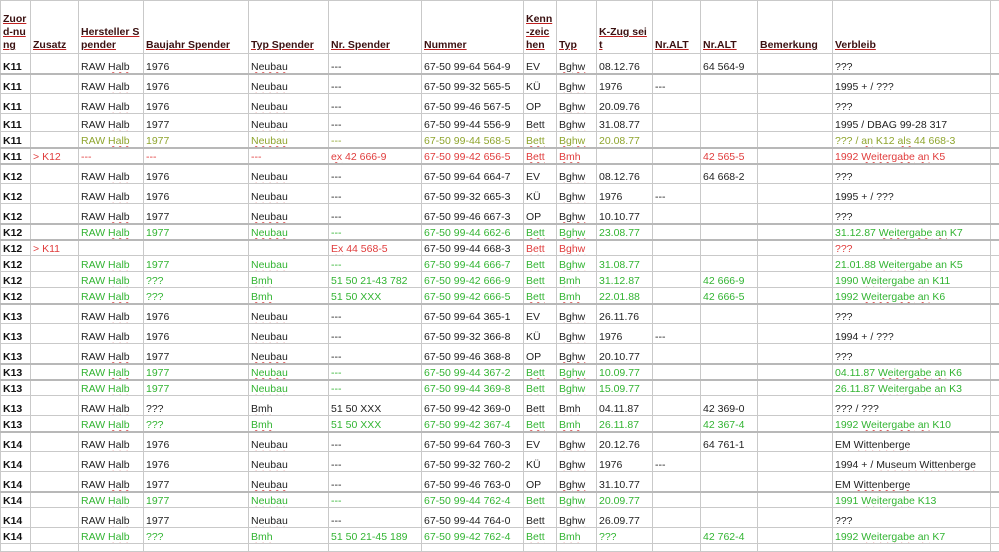  I want to click on cell-hersteller-spender: ---, so click(111, 156).